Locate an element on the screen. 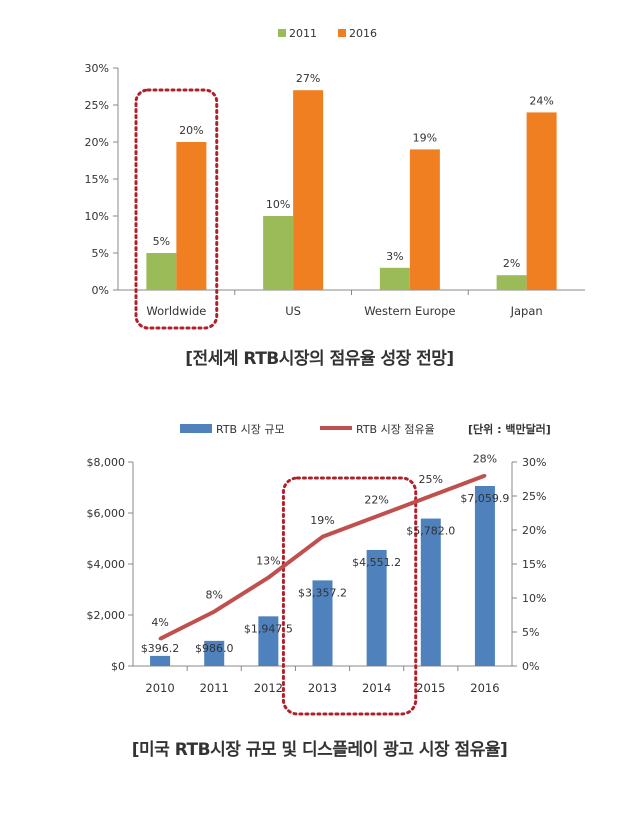 The image size is (639, 813). data-label: 19% is located at coordinates (425, 137).